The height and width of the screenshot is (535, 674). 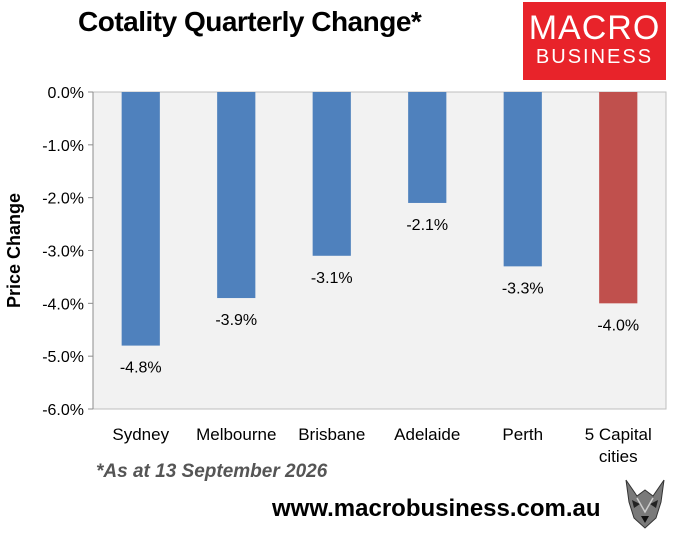 What do you see at coordinates (63, 304) in the screenshot?
I see `y-tick-label: -4.0%` at bounding box center [63, 304].